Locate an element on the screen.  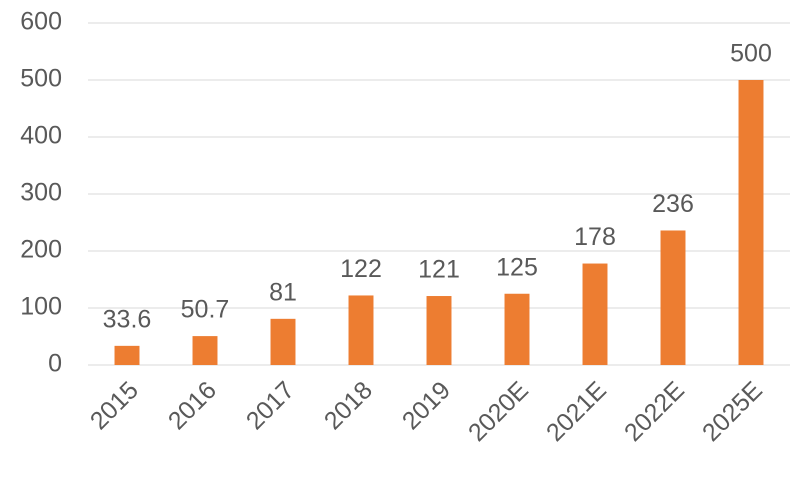
data-label: 125 is located at coordinates (517, 267).